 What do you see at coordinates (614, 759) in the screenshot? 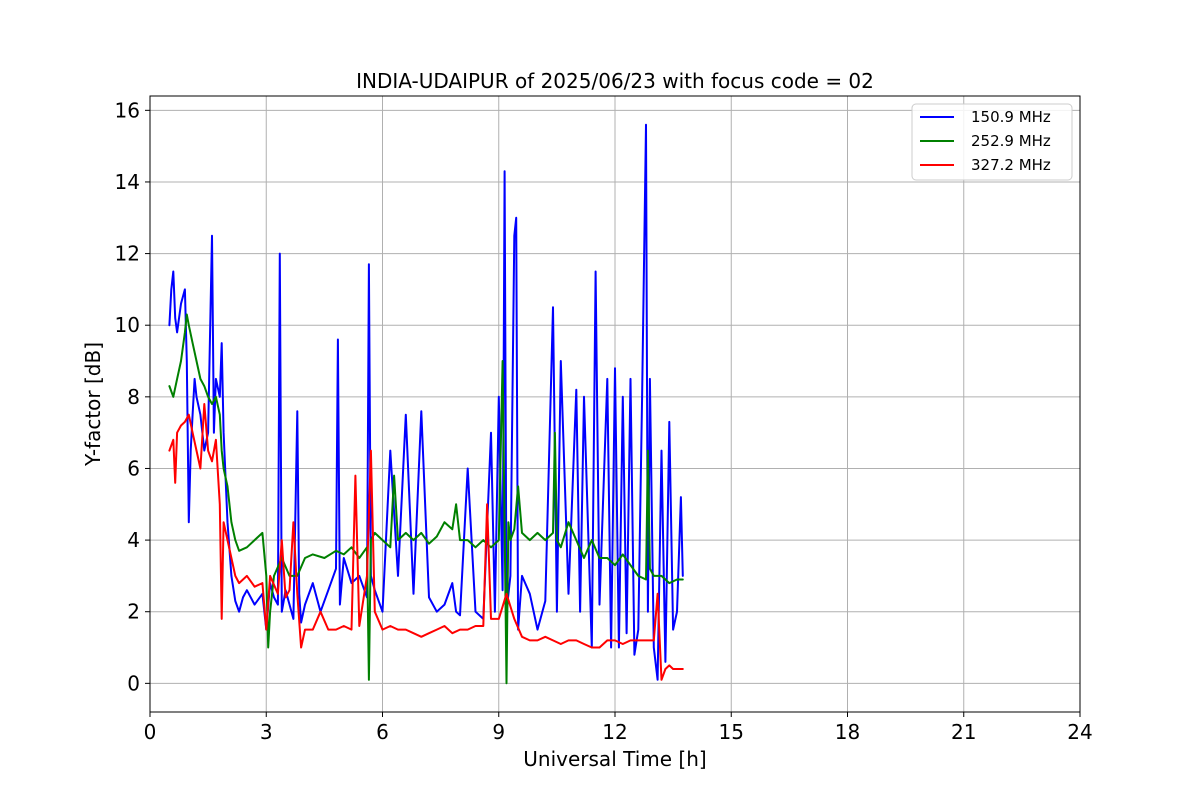
I see `x-axis-label: Universal Time [h]` at bounding box center [614, 759].